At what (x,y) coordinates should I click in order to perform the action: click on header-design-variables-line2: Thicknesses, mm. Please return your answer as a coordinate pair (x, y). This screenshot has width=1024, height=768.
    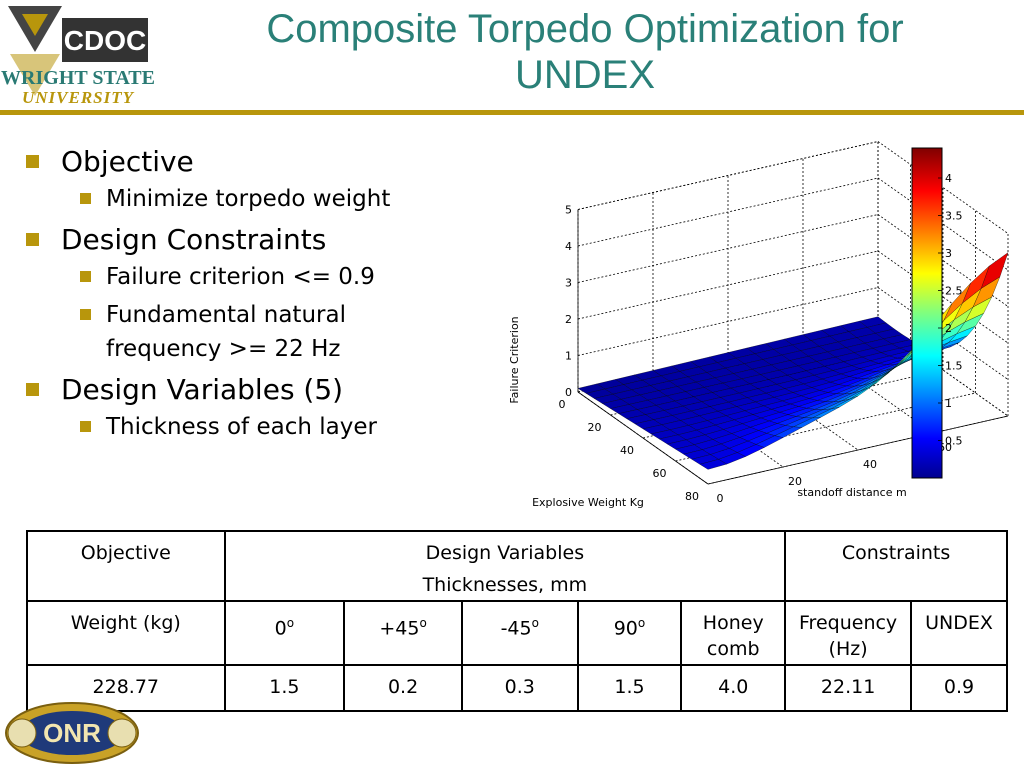
    Looking at the image, I should click on (505, 585).